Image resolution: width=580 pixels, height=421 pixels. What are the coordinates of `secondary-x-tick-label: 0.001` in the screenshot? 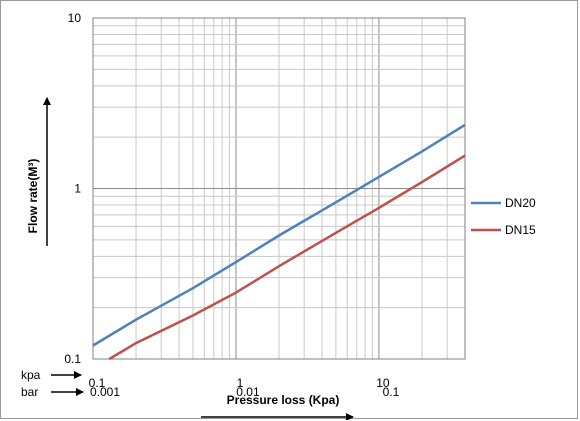 It's located at (105, 392).